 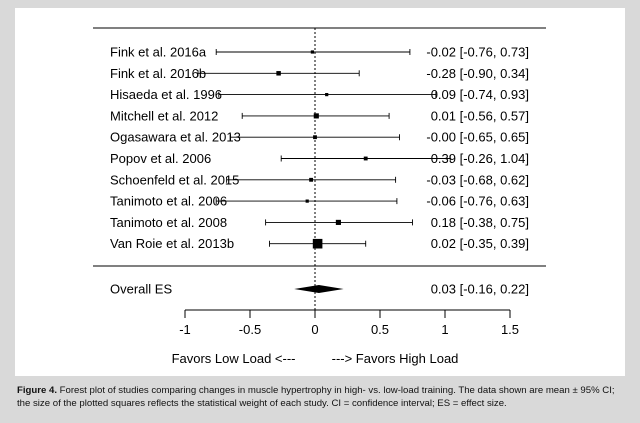 What do you see at coordinates (480, 115) in the screenshot?
I see `study-ci-text: 0.01 [-0.56, 0.57]` at bounding box center [480, 115].